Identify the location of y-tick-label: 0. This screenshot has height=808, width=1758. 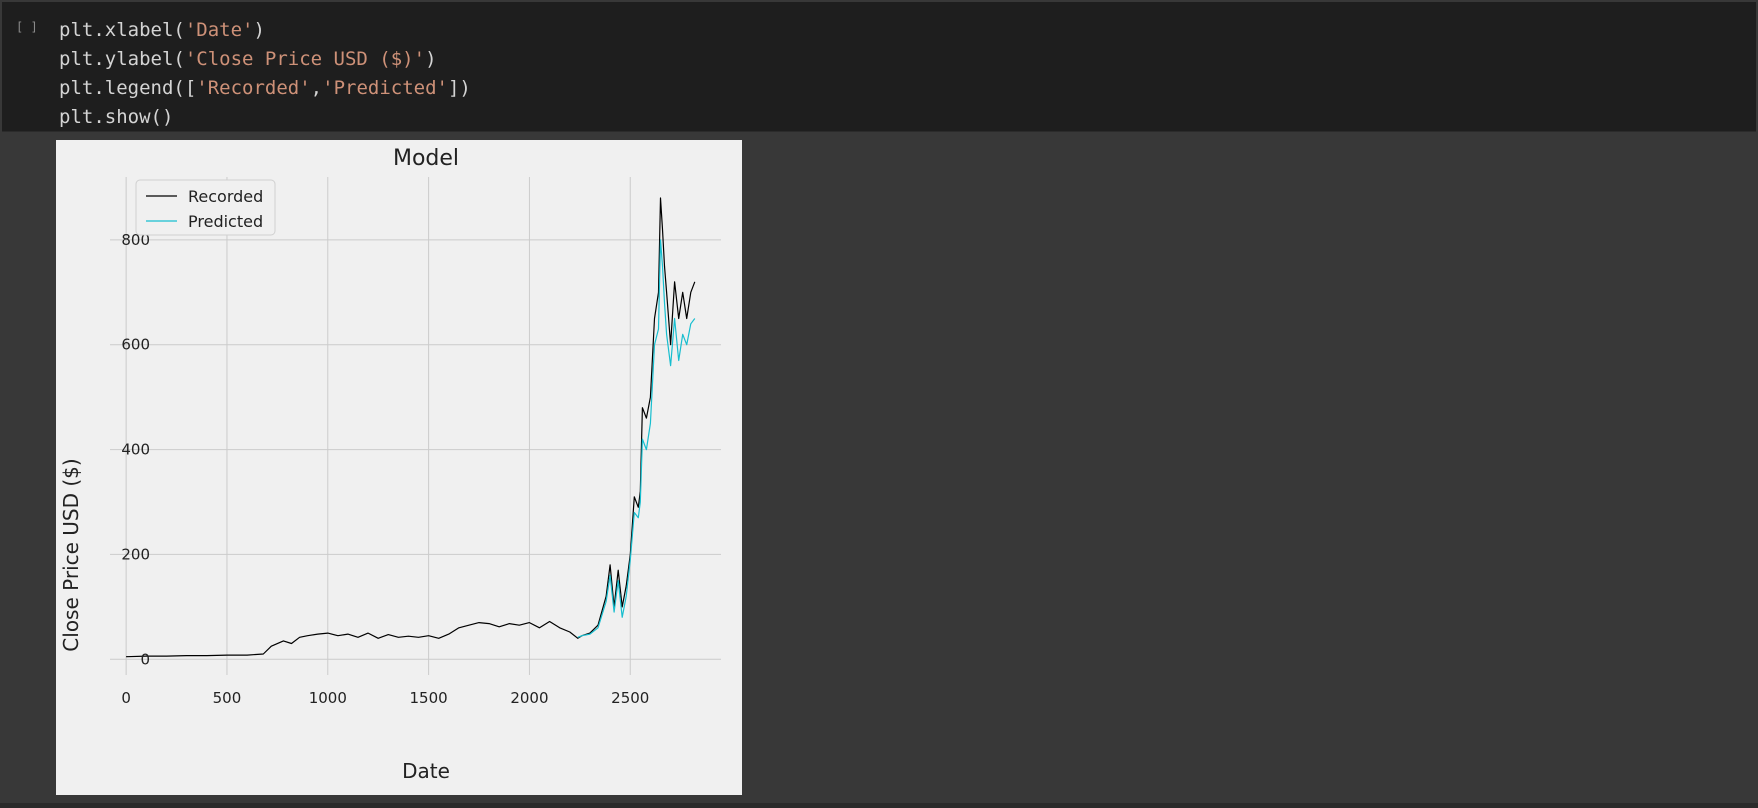
(145, 659).